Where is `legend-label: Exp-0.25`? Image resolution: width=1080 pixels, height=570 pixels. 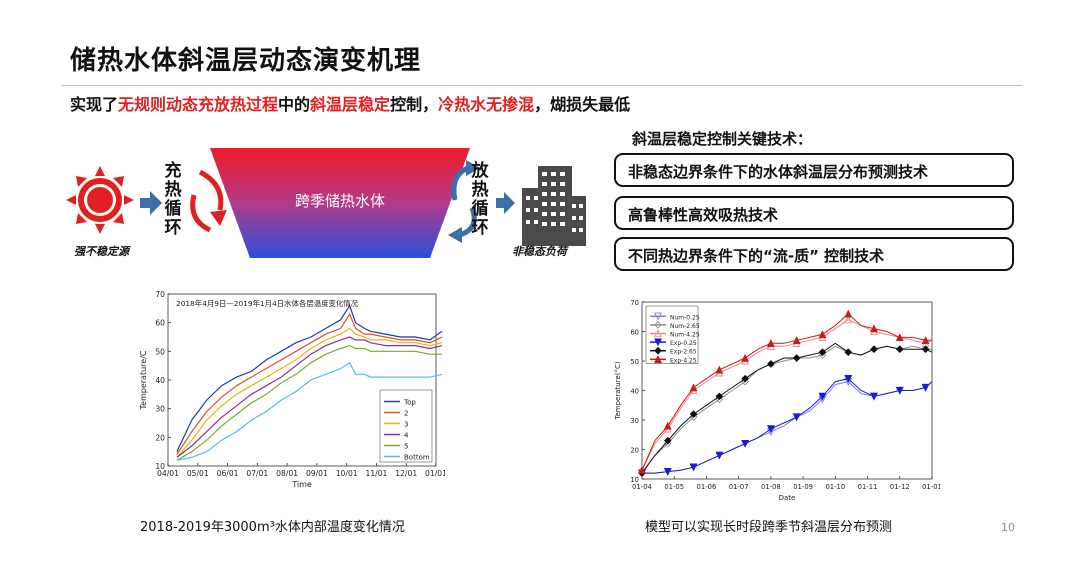
legend-label: Exp-0.25 is located at coordinates (683, 343).